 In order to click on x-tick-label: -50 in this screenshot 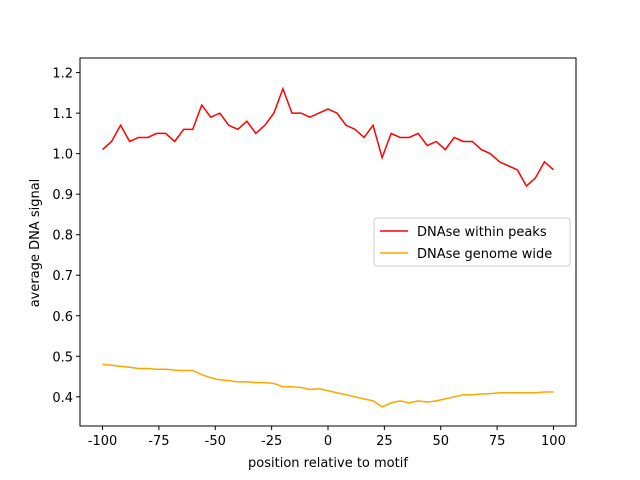, I will do `click(215, 441)`.